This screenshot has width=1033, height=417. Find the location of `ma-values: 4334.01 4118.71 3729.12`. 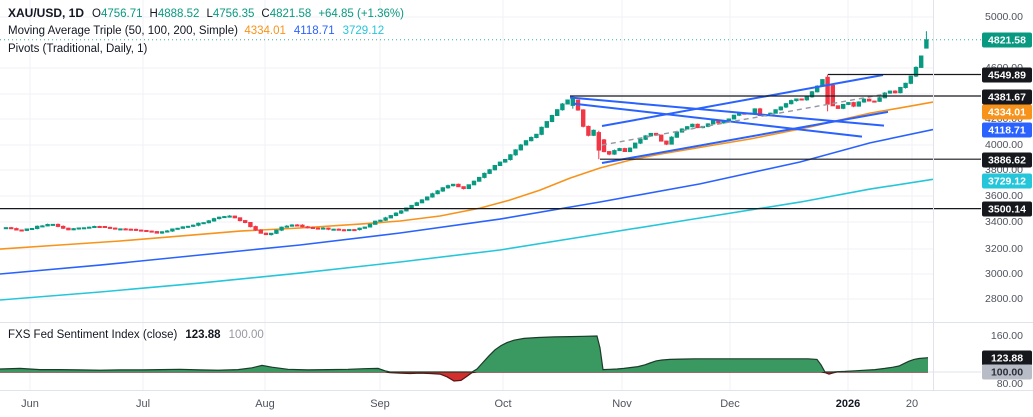

ma-values: 4334.01 4118.71 3729.12 is located at coordinates (318, 31).